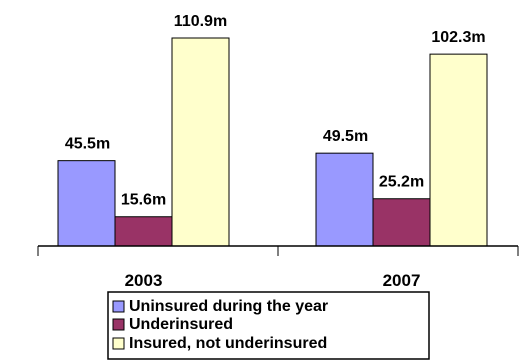 The image size is (523, 361). I want to click on data-label-2003-underinsured: 15.6m, so click(143, 200).